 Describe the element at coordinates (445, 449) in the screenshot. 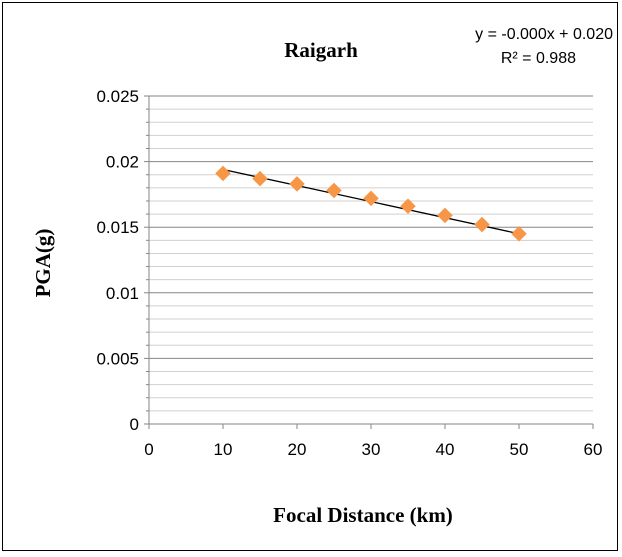

I see `x-tick-label: 40` at that location.